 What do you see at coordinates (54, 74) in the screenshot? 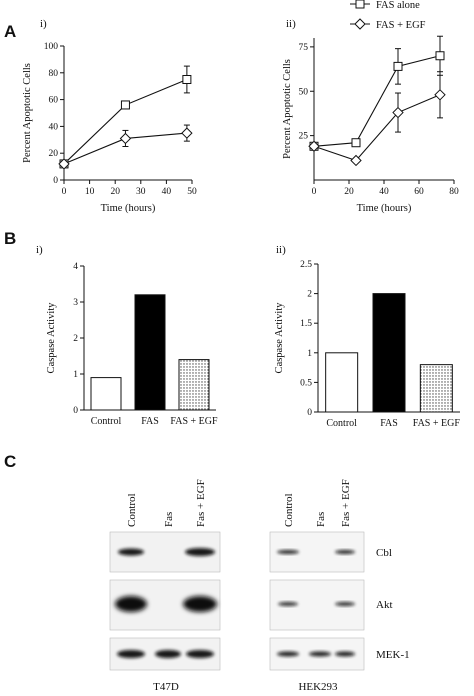
I see `y-tick-label: 80` at bounding box center [54, 74].